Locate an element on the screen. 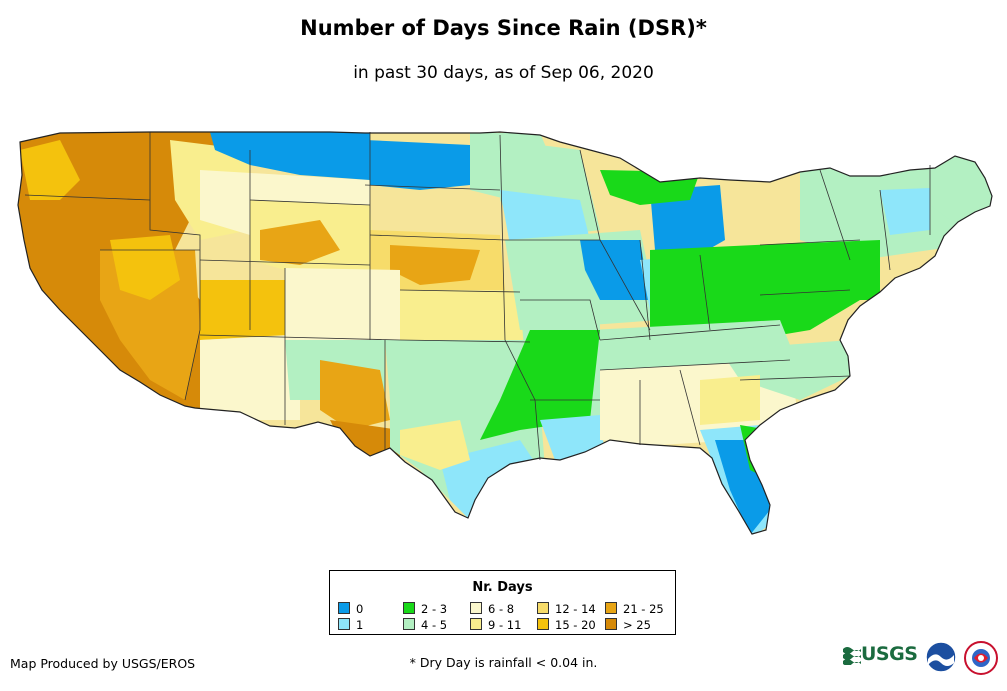 Image resolution: width=1007 pixels, height=691 pixels. legend-item-8: 21 - 25 is located at coordinates (634, 608).